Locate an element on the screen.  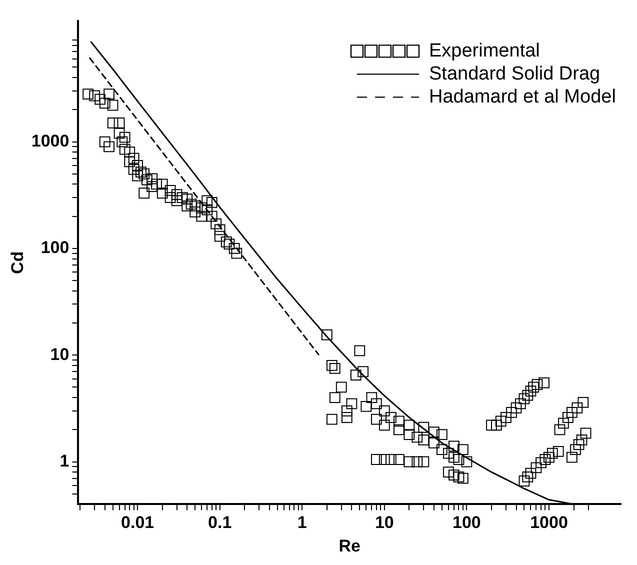
y-tick-label: 100 is located at coordinates (55, 248).